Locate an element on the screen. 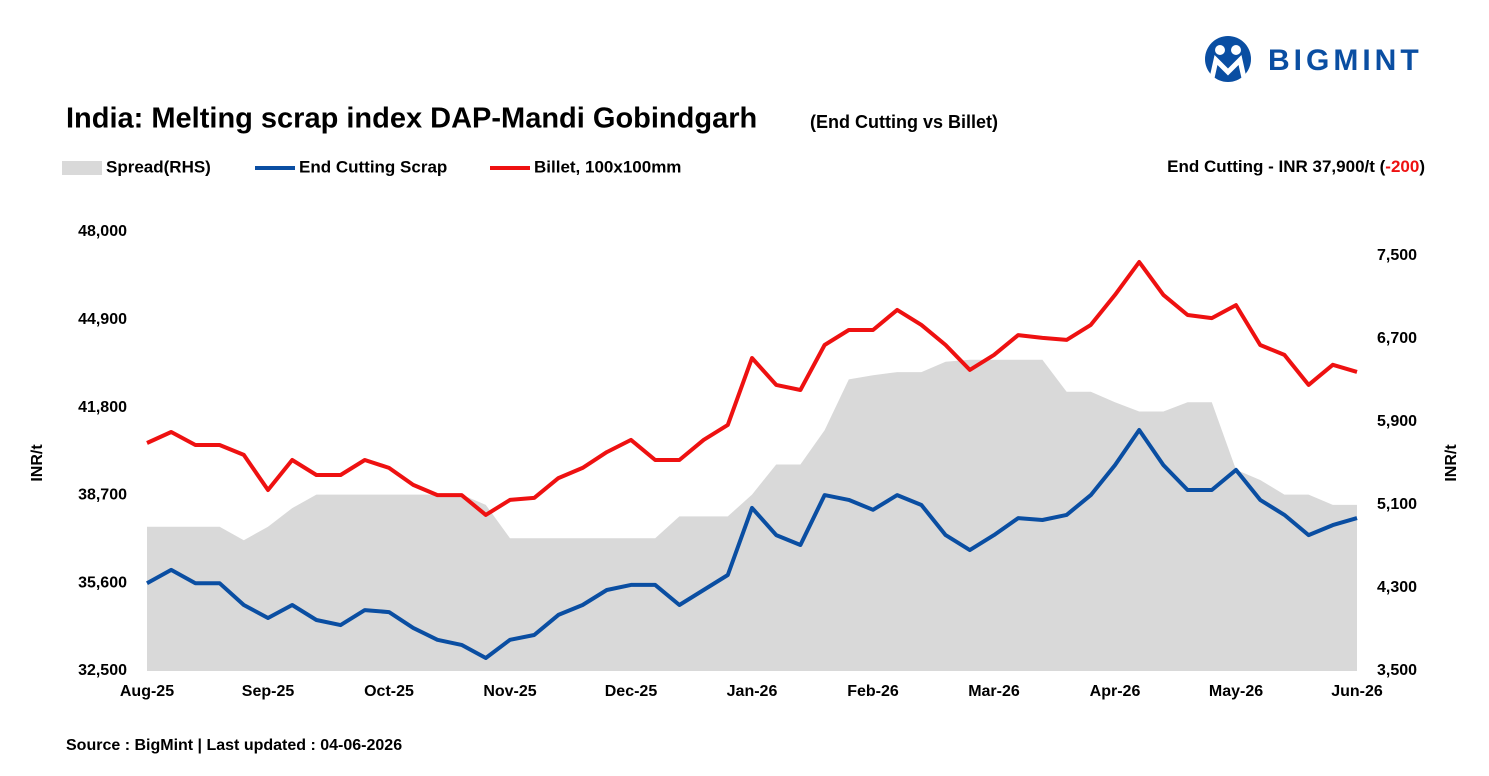  x-tick-label: Feb-26 is located at coordinates (873, 691).